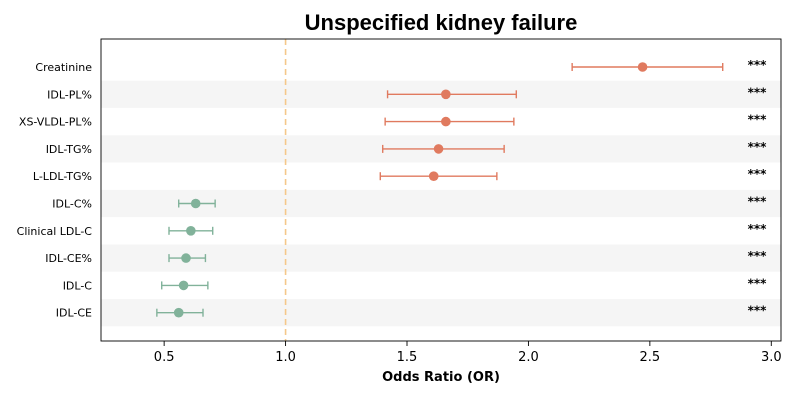 The height and width of the screenshot is (400, 800). Describe the element at coordinates (441, 22) in the screenshot. I see `chart-title: Unspecified kidney failure` at that location.